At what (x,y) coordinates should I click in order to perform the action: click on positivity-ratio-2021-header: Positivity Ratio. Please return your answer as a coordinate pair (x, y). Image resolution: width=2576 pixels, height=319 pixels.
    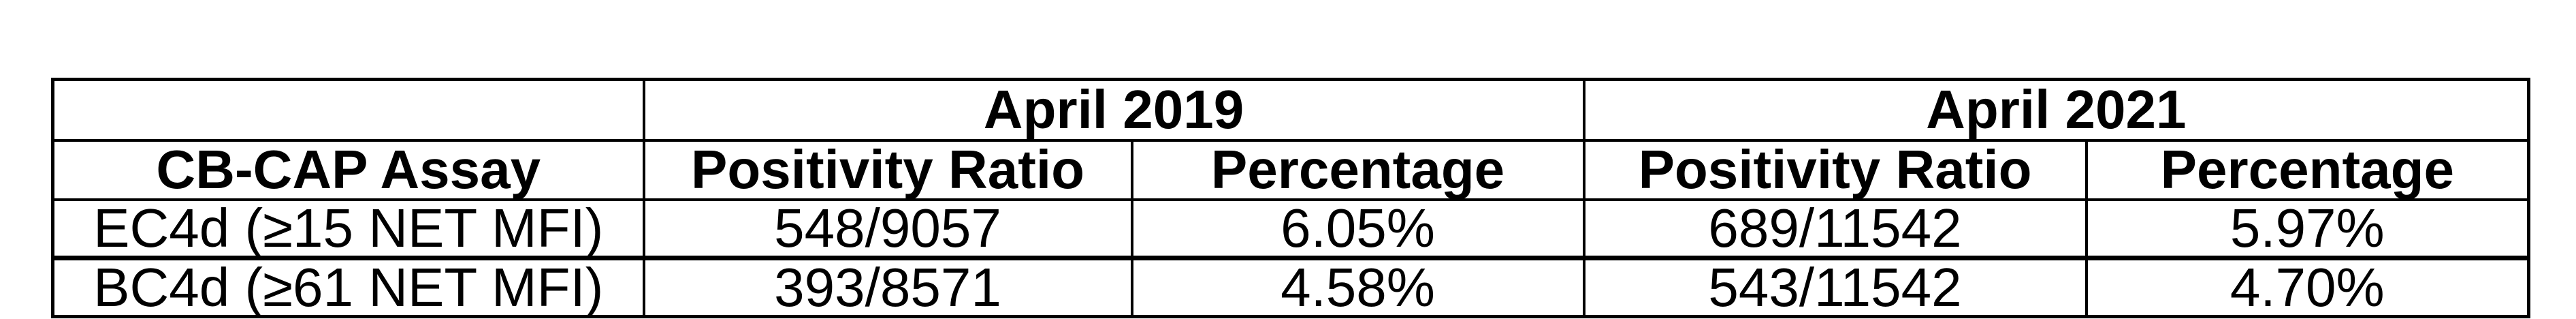
    Looking at the image, I should click on (1835, 170).